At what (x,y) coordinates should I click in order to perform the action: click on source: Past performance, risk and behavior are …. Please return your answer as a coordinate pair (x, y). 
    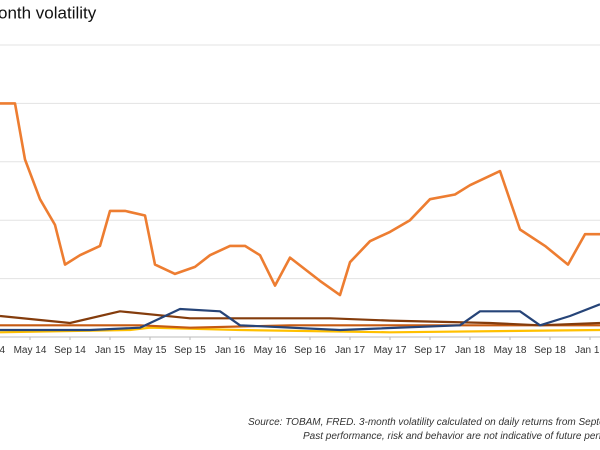
    Looking at the image, I should click on (451, 436).